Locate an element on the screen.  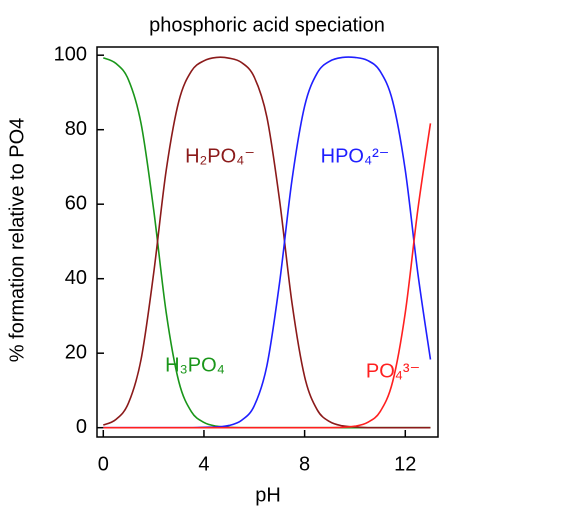
y-tick-label: 60 is located at coordinates (76, 203).